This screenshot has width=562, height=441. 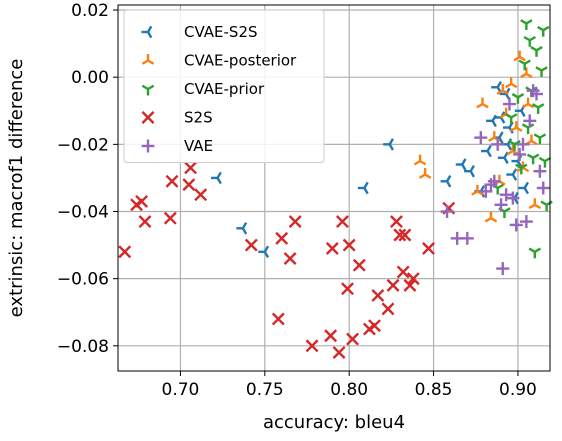 What do you see at coordinates (83, 145) in the screenshot?
I see `y-tick-label: −0.02` at bounding box center [83, 145].